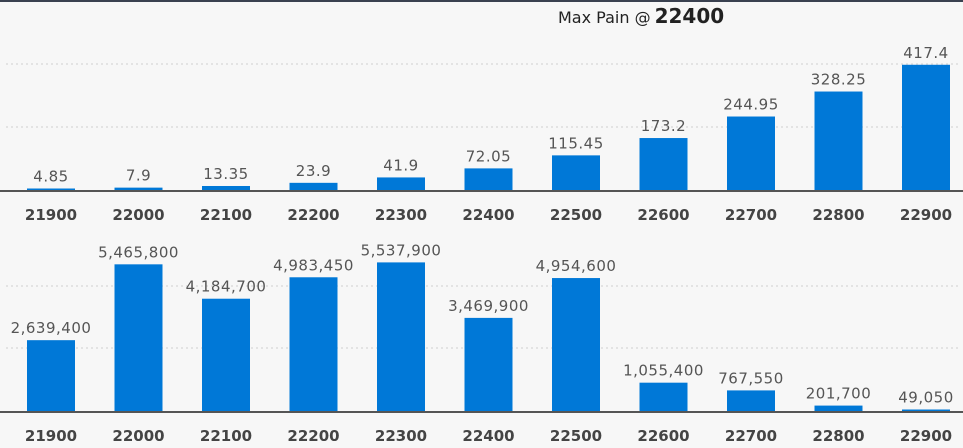 This screenshot has height=448, width=963. I want to click on title-prefix: Max Pain @, so click(604, 17).